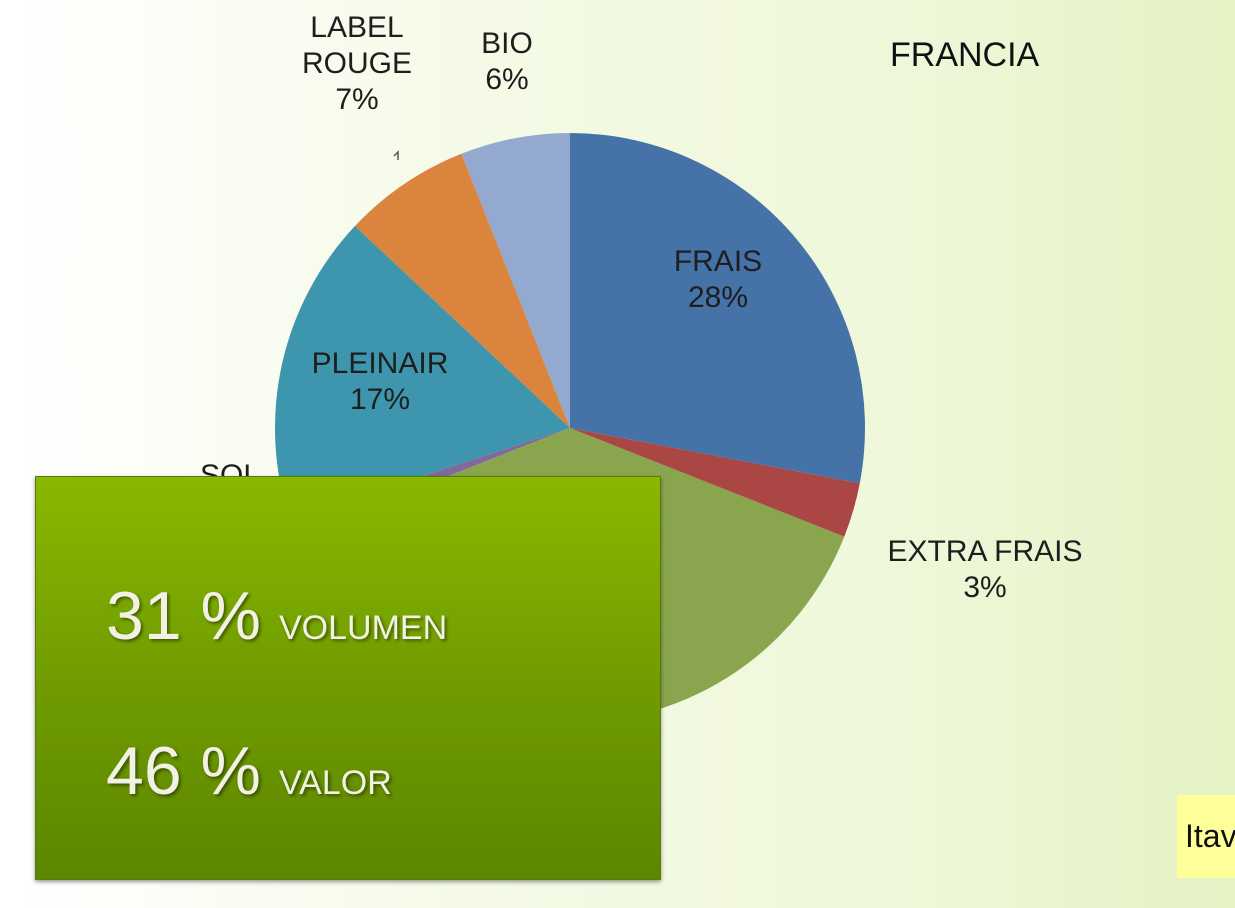 Image resolution: width=1235 pixels, height=908 pixels. Describe the element at coordinates (380, 363) in the screenshot. I see `slice-name: PLEINAIR` at that location.